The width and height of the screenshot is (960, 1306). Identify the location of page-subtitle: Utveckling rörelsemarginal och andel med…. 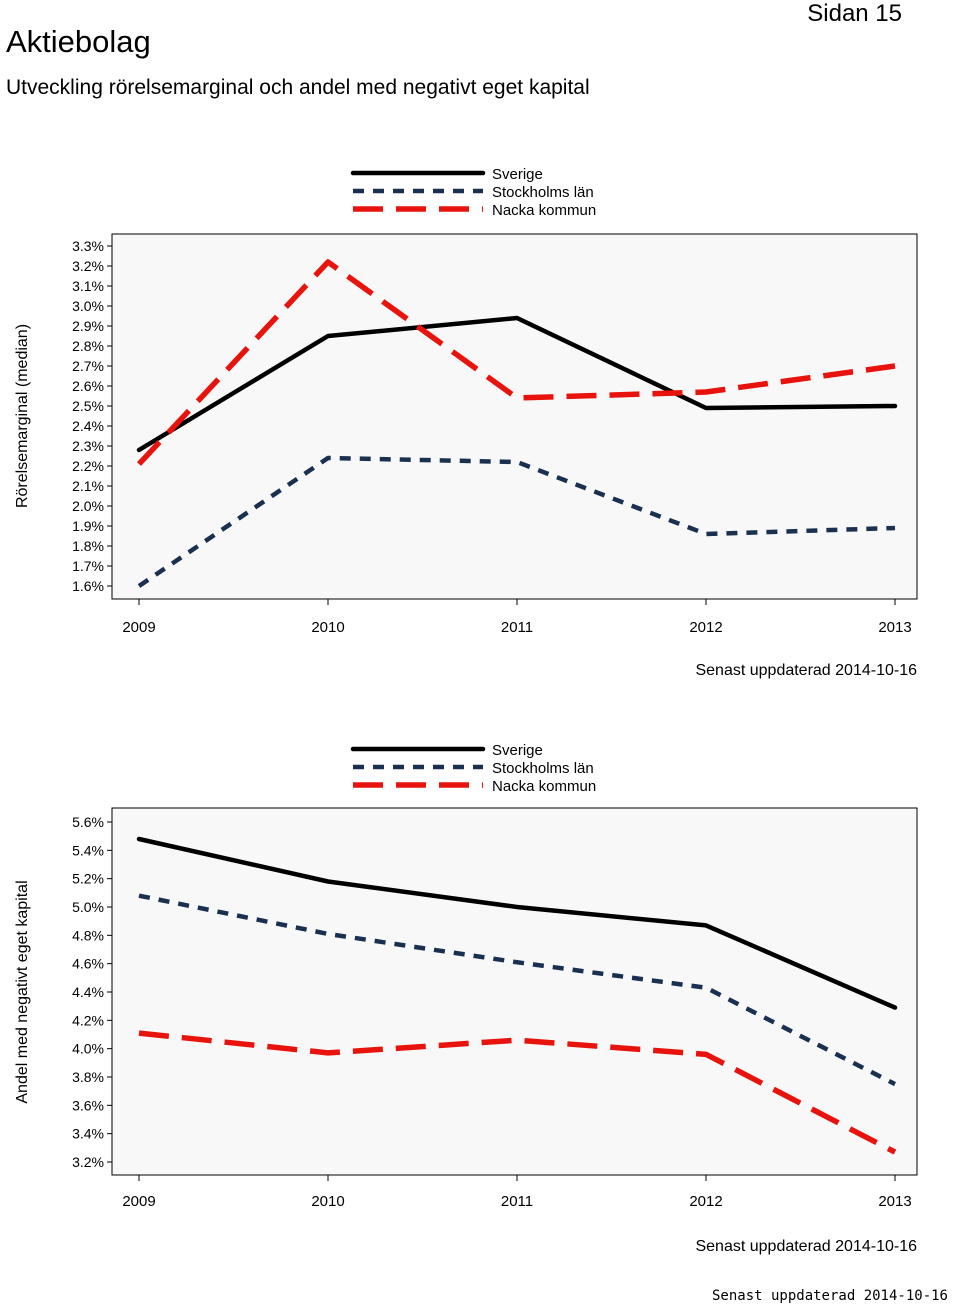
(298, 87).